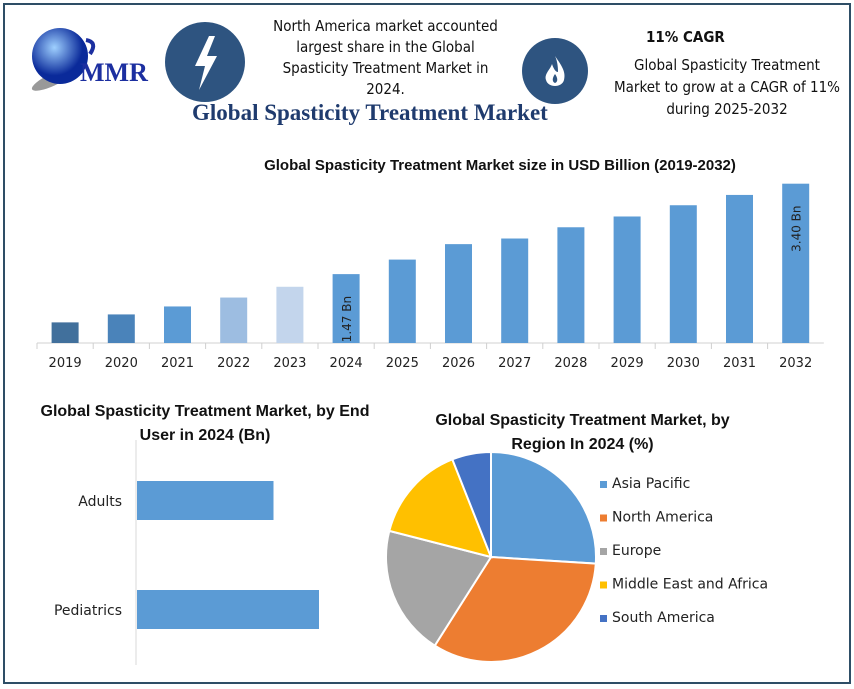 Image resolution: width=854 pixels, height=689 pixels. I want to click on bar-2029, so click(627, 279).